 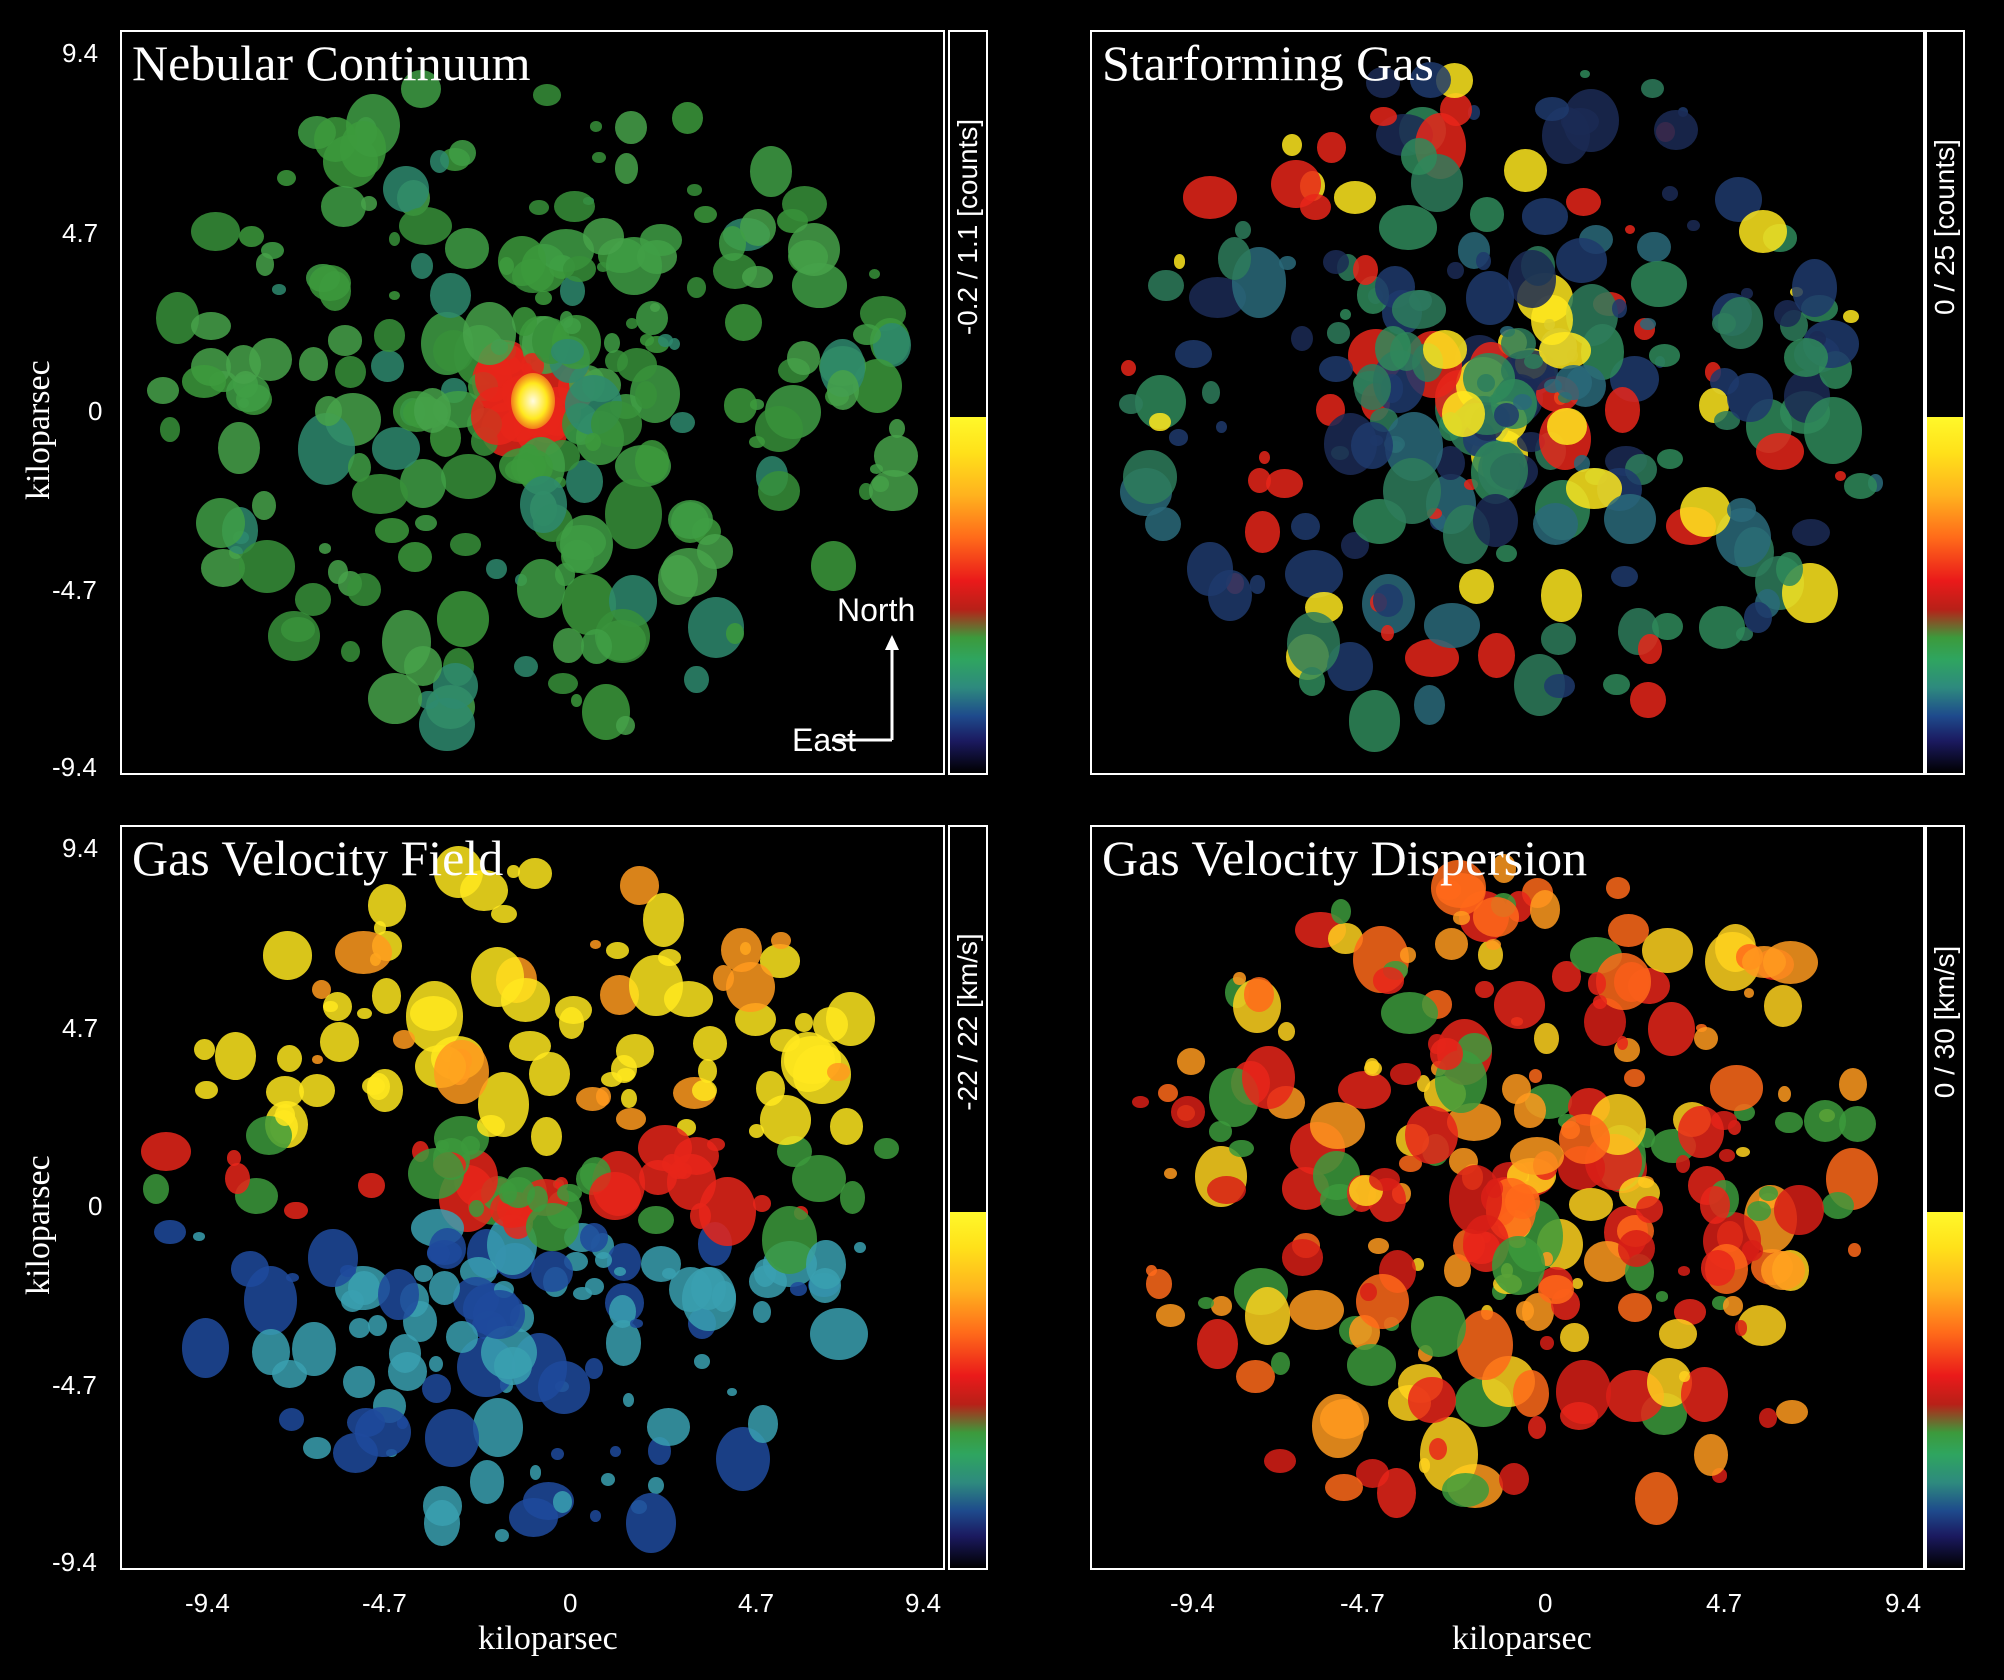 What do you see at coordinates (923, 1603) in the screenshot?
I see `x-tick-label: 9.4` at bounding box center [923, 1603].